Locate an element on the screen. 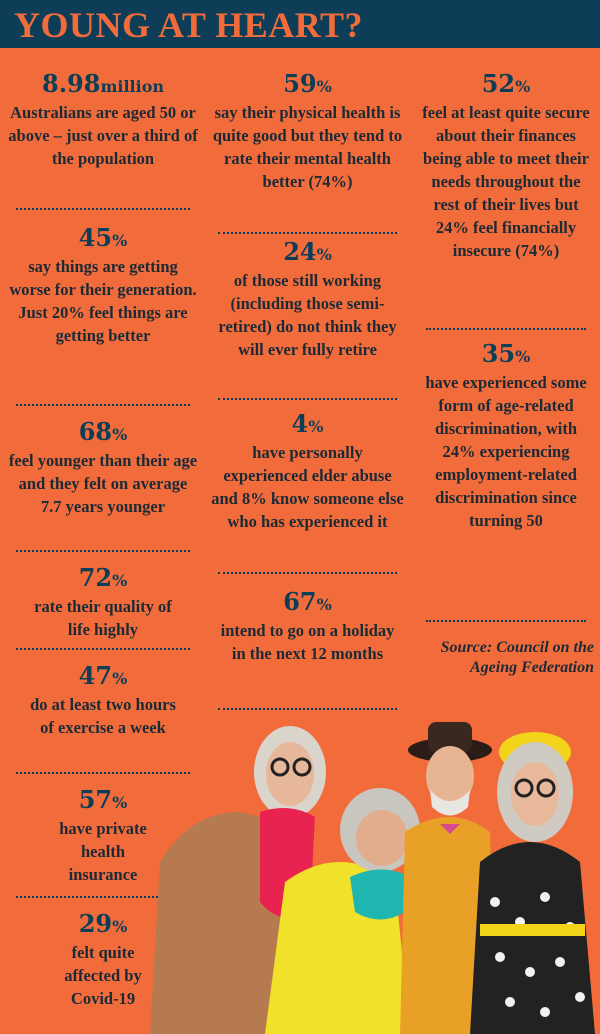 Image resolution: width=600 pixels, height=1034 pixels. stat-unit: million is located at coordinates (132, 86).